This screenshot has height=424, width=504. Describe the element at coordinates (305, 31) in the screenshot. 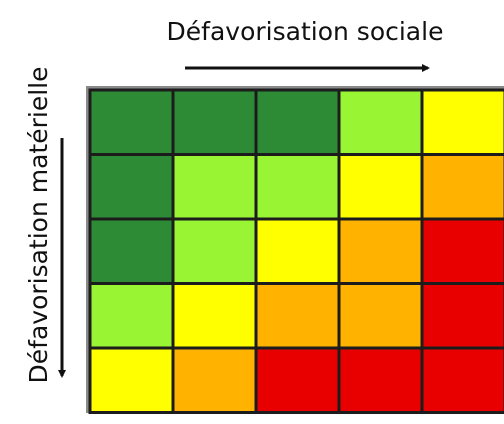

I see `top-label: Défavorisation sociale` at that location.